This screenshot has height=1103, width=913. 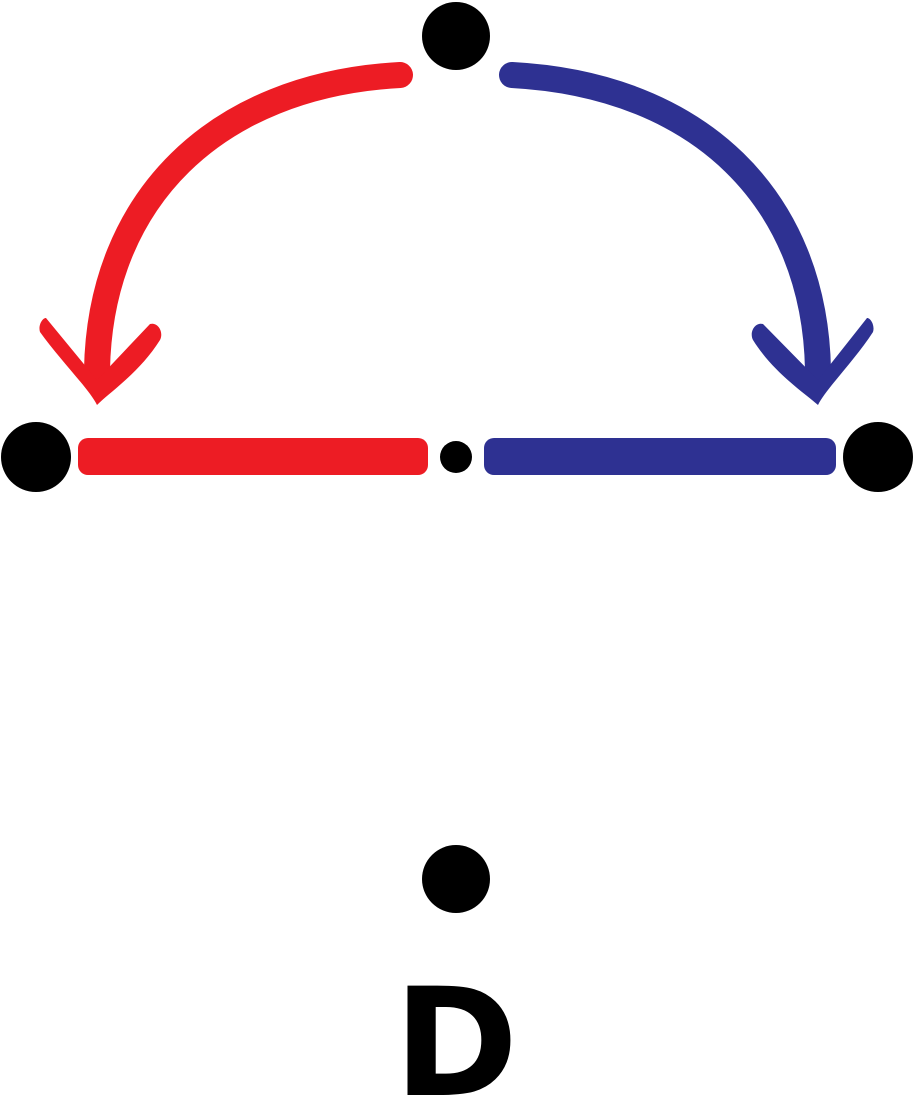 I want to click on top-point, so click(x=456, y=36).